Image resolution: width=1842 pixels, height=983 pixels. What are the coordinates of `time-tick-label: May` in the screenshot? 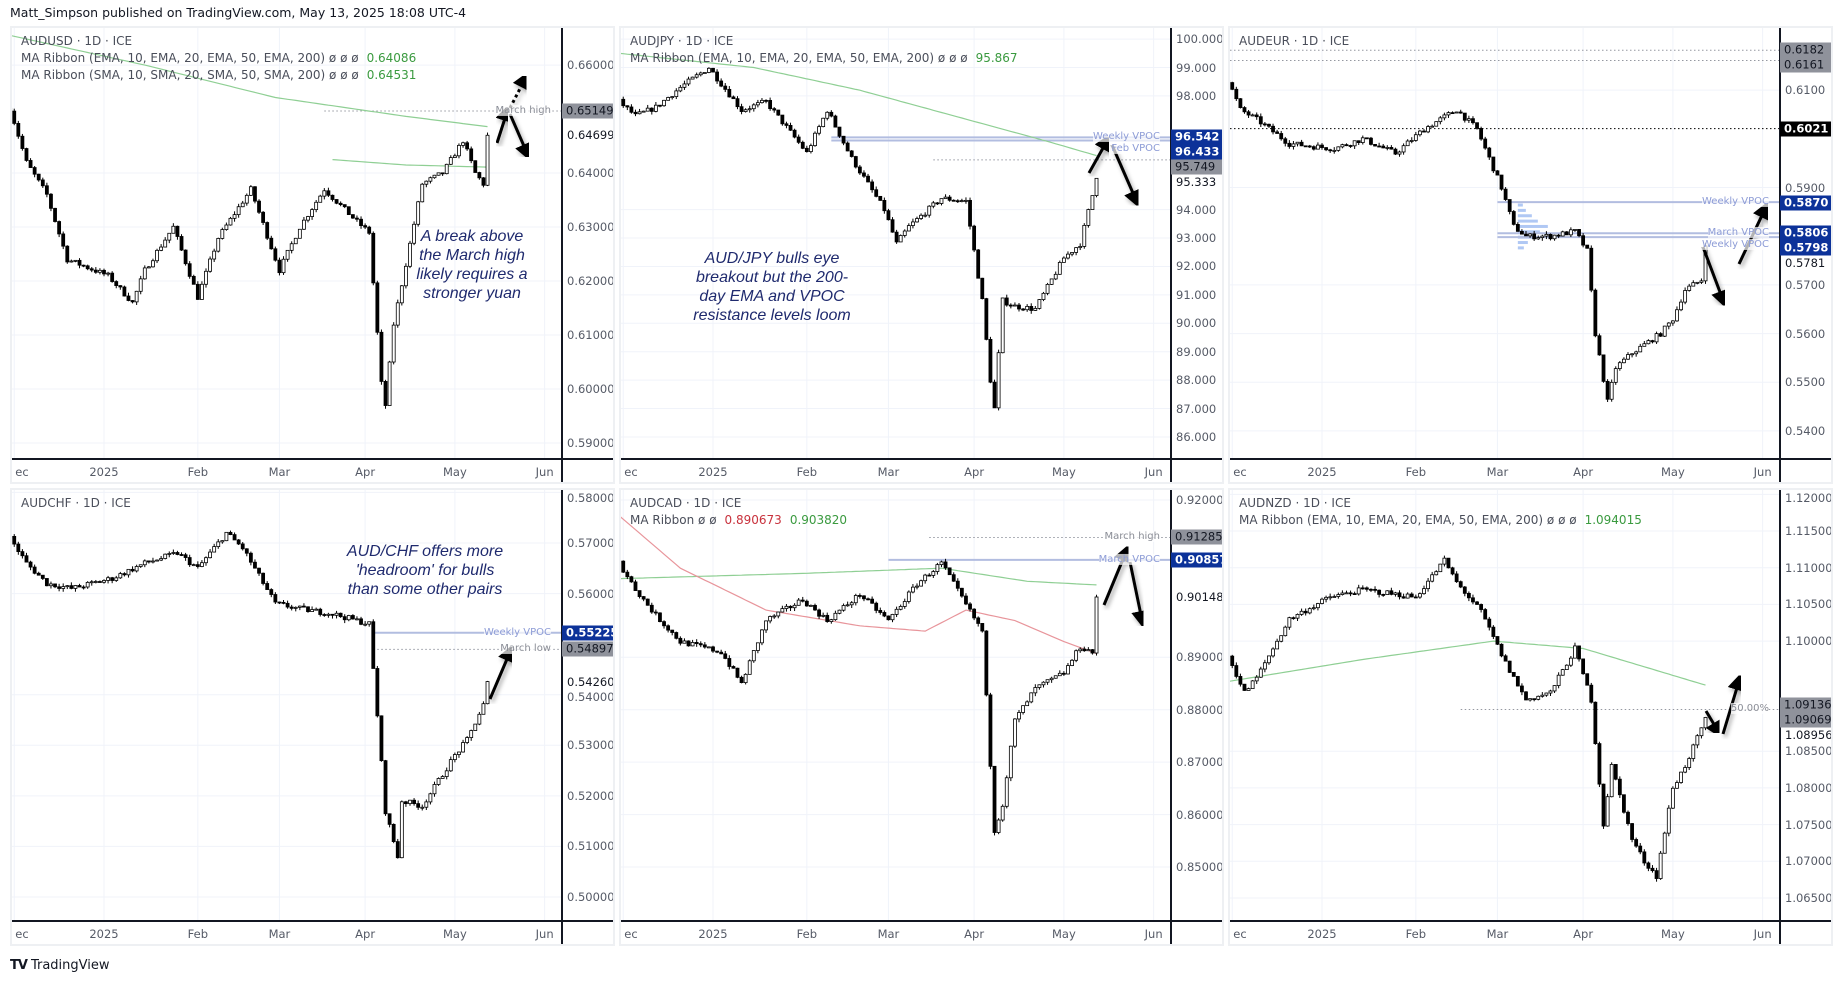 It's located at (1672, 472).